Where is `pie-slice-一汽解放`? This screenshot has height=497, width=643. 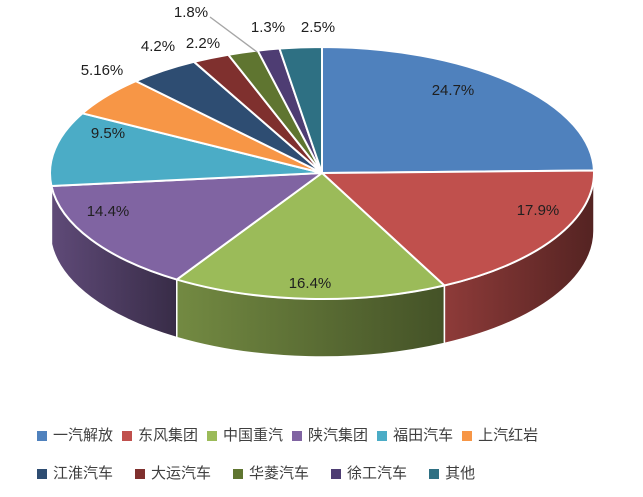
pie-slice-一汽解放 is located at coordinates (458, 110).